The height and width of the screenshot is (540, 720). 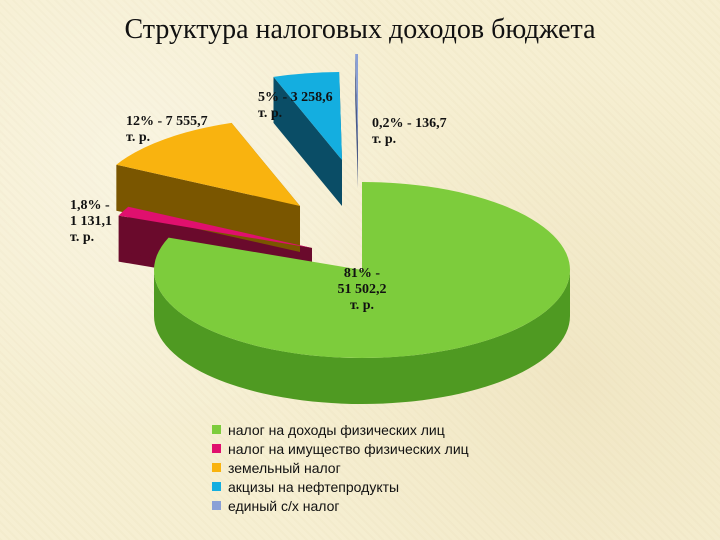 I want to click on chart-title: Структура налоговых доходов бюджета, so click(x=360, y=29).